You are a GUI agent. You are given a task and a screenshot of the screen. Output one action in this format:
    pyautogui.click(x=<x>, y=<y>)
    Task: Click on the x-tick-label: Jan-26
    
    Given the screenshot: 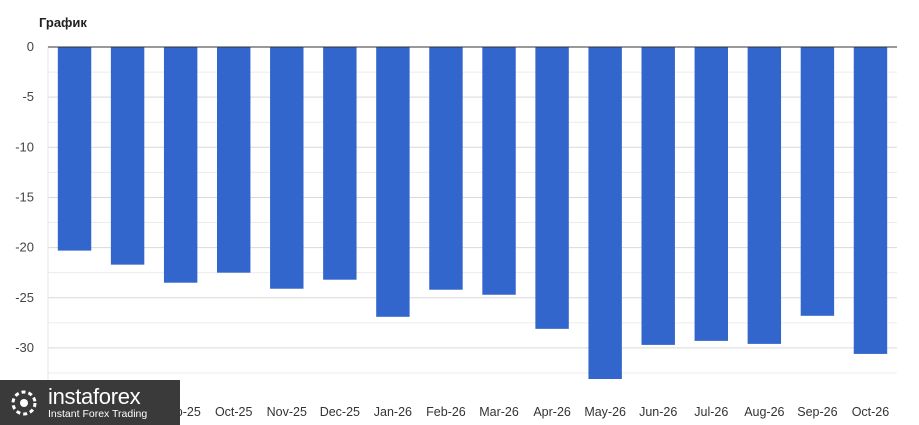 What is the action you would take?
    pyautogui.click(x=393, y=412)
    